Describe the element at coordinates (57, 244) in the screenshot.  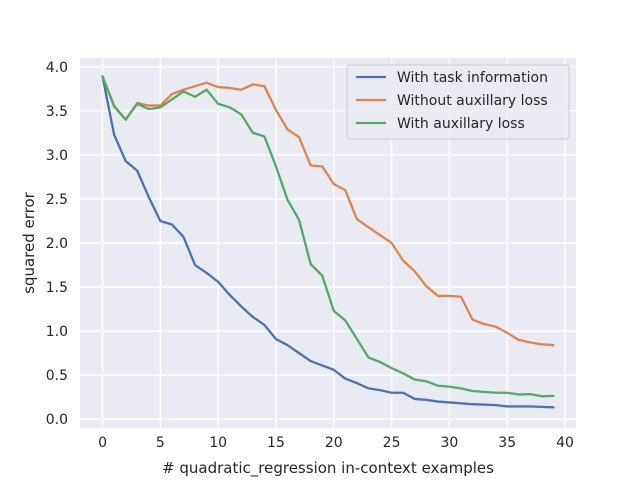
I see `y-tick-label: 2.0` at that location.